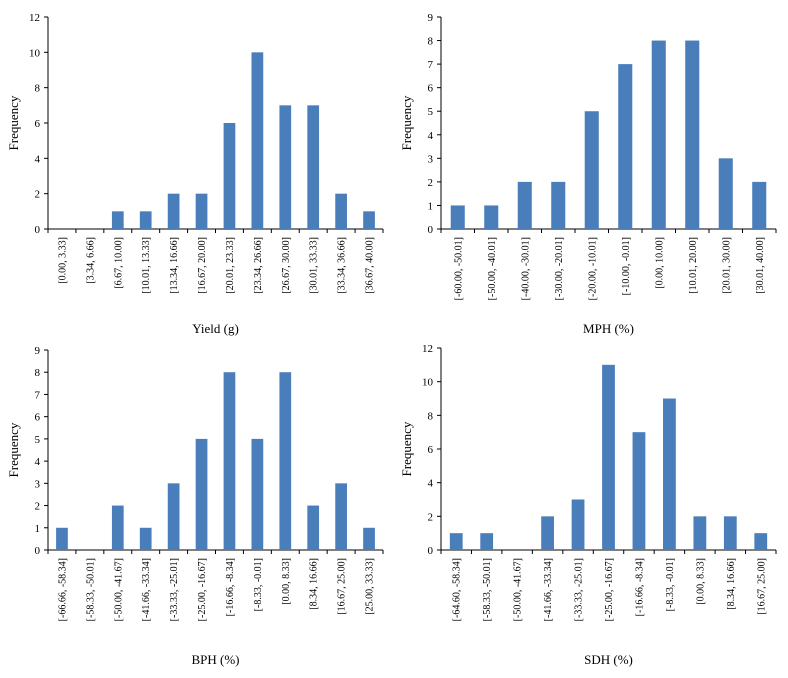  I want to click on x-tick-label: [25.00, 33.33], so click(370, 586).